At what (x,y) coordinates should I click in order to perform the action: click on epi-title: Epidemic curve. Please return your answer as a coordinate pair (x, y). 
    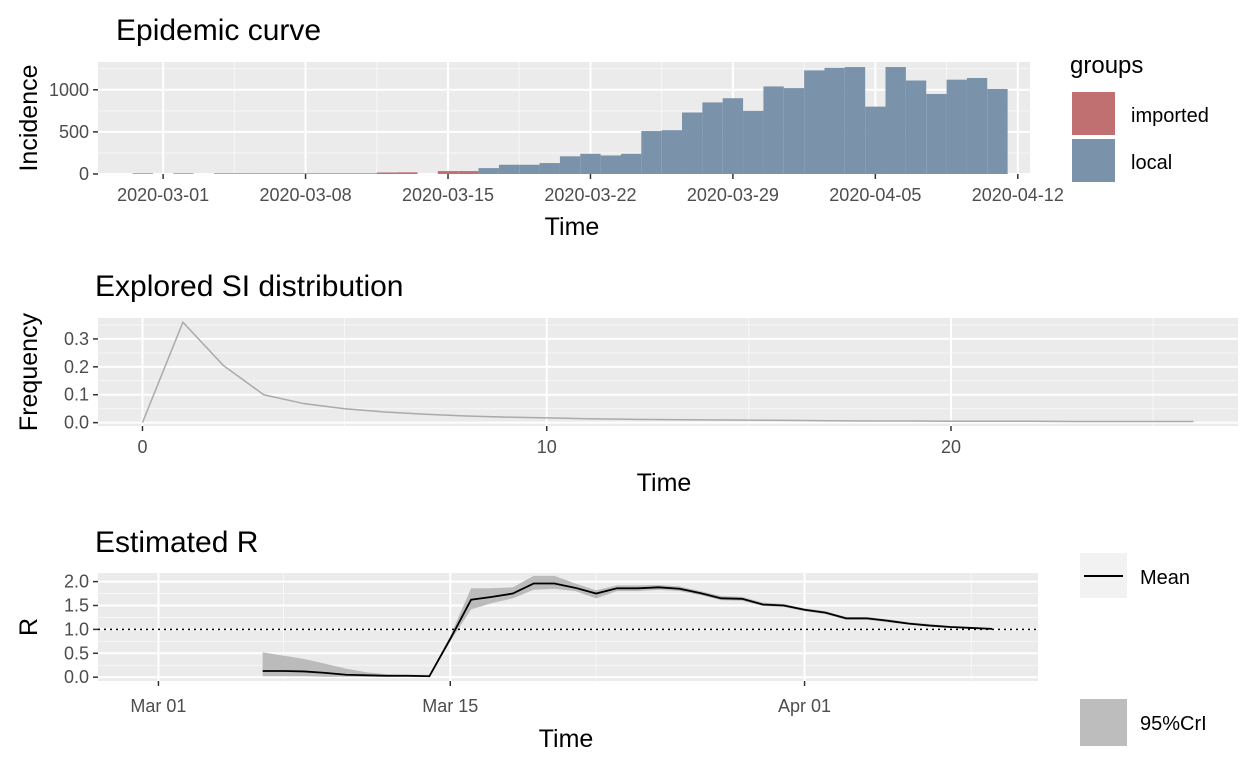
    Looking at the image, I should click on (218, 30).